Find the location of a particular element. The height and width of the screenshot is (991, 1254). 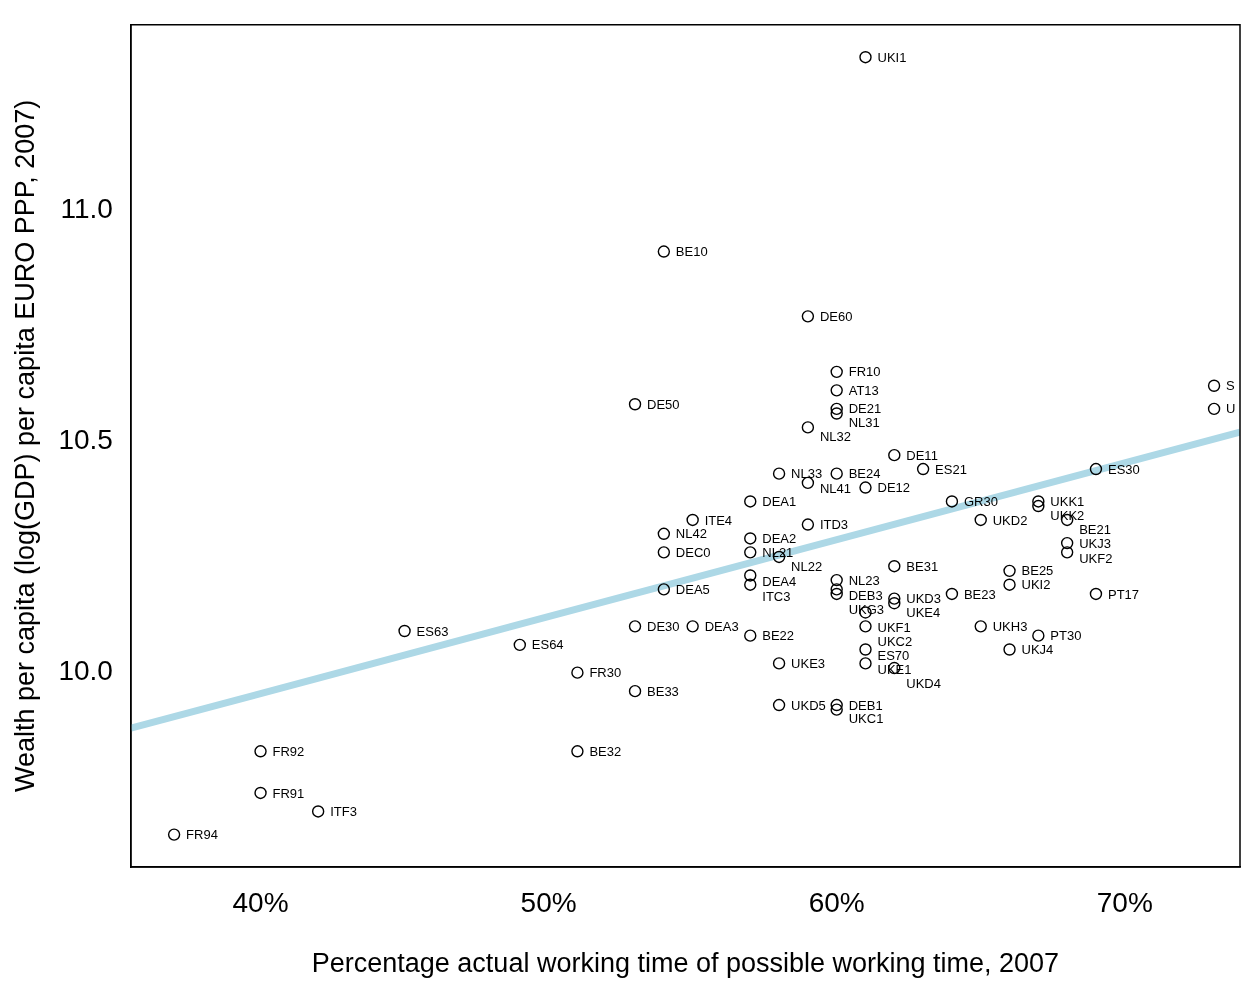

annotation: DEC0 is located at coordinates (693, 552).